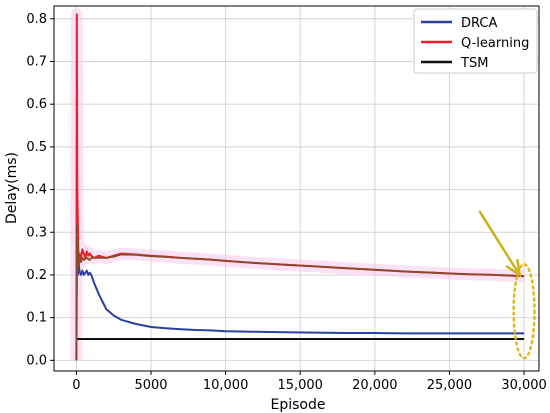 This screenshot has width=550, height=413. Describe the element at coordinates (474, 63) in the screenshot. I see `legend-label-tsm: TSM` at that location.